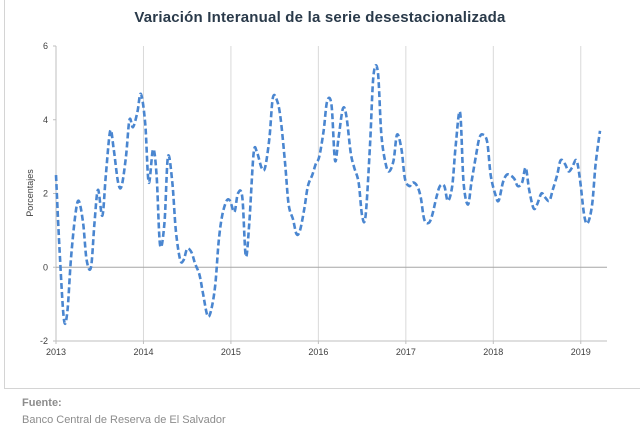 This screenshot has width=640, height=426. What do you see at coordinates (30, 193) in the screenshot?
I see `y-axis-label: Porcentajes` at bounding box center [30, 193].